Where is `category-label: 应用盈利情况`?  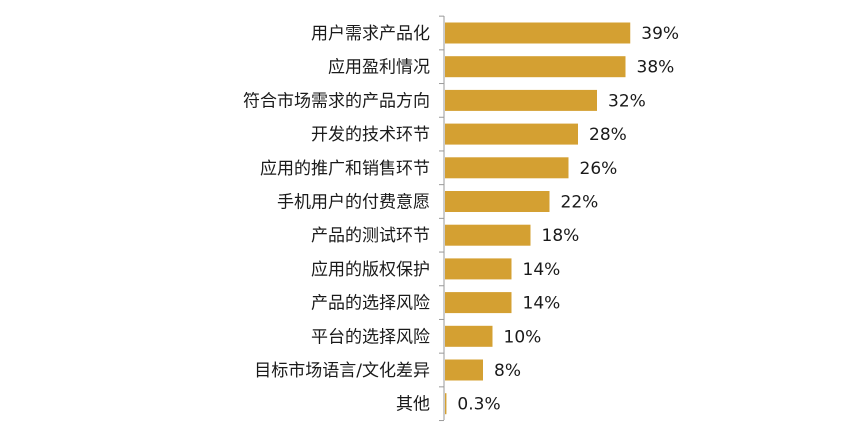 category-label: 应用盈利情况 is located at coordinates (379, 68).